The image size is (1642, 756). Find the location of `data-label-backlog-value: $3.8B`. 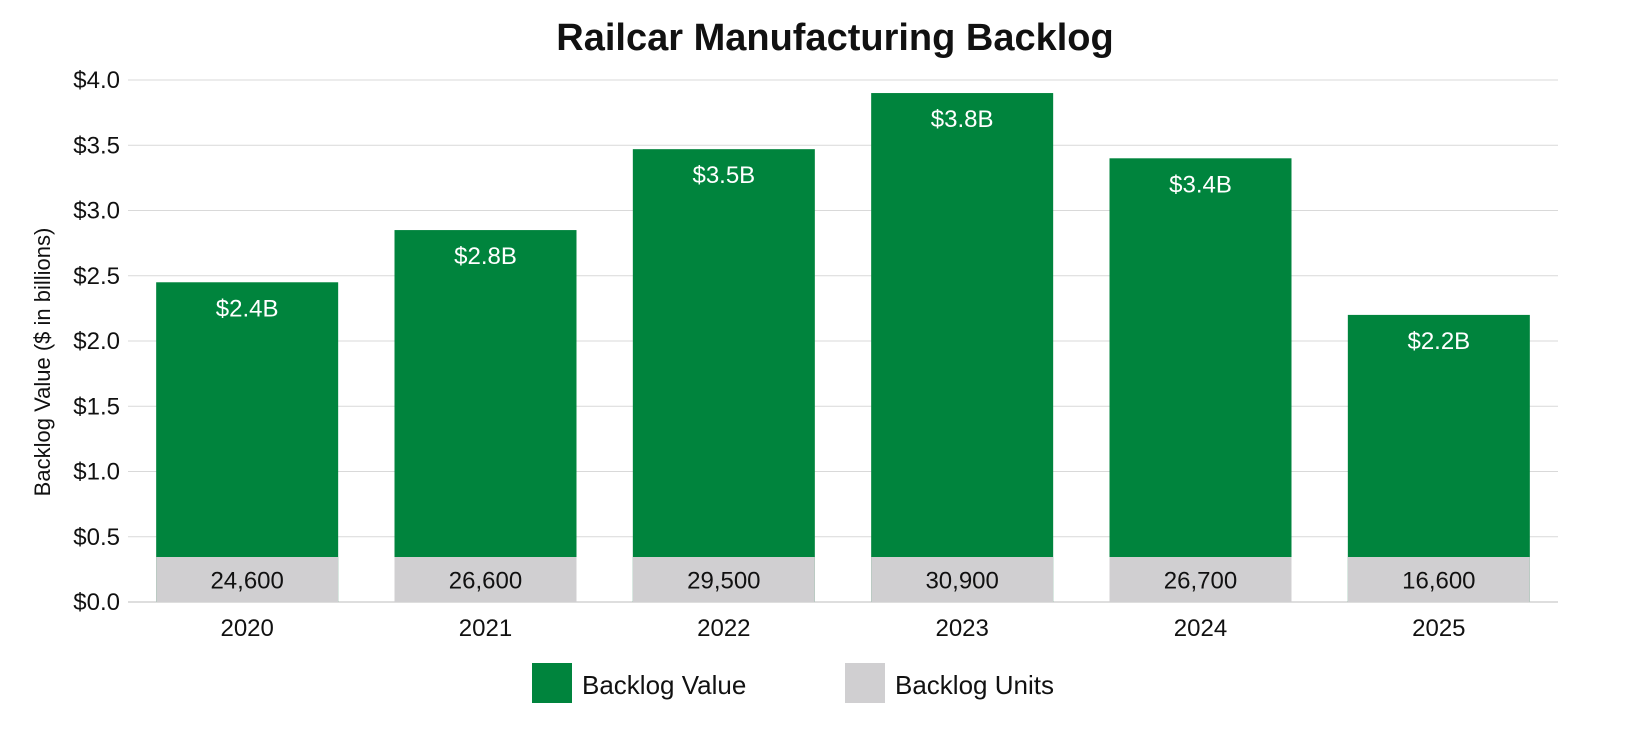

data-label-backlog-value: $3.8B is located at coordinates (962, 119).